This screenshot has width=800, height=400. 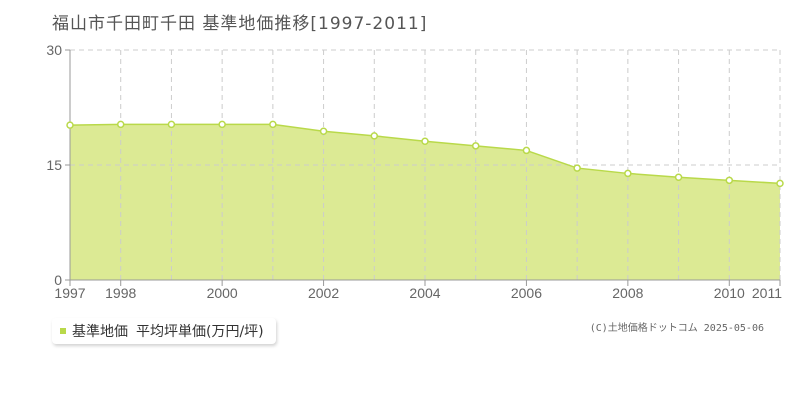 I want to click on legend: 基準地価 平均坪単価(万円/坪), so click(x=164, y=331).